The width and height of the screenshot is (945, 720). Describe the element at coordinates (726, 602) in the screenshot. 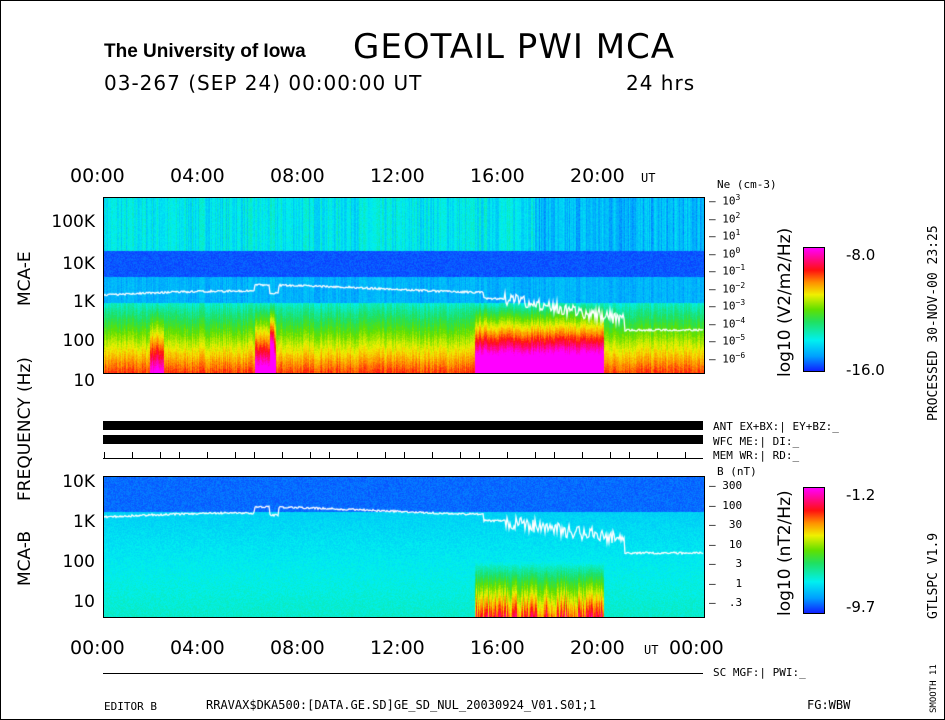

I see `b-tick-label: – .3` at that location.